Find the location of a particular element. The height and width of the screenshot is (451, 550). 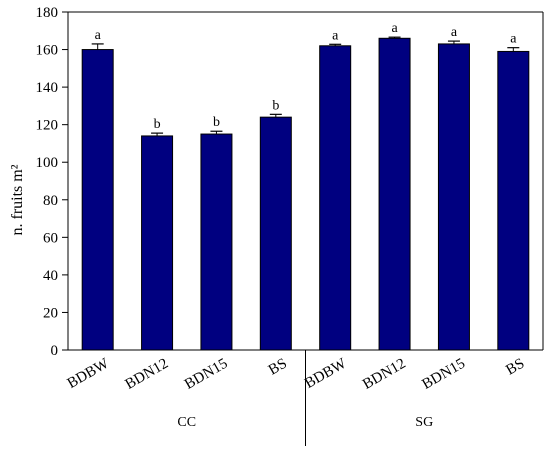

significance-label-4: b is located at coordinates (275, 105).